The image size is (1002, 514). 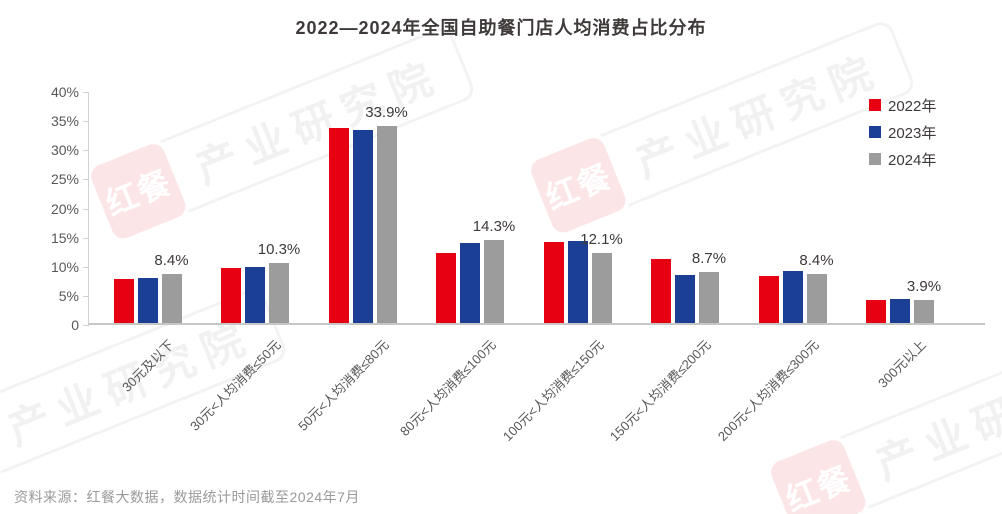 I want to click on legend-label: 2022年, so click(x=912, y=106).